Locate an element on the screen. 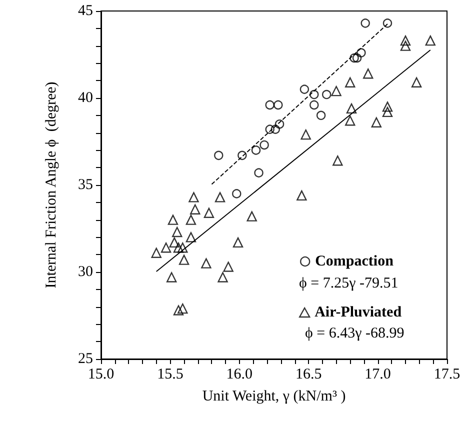 This screenshot has width=466, height=447. legend-label: Air-Pluviated is located at coordinates (358, 312).